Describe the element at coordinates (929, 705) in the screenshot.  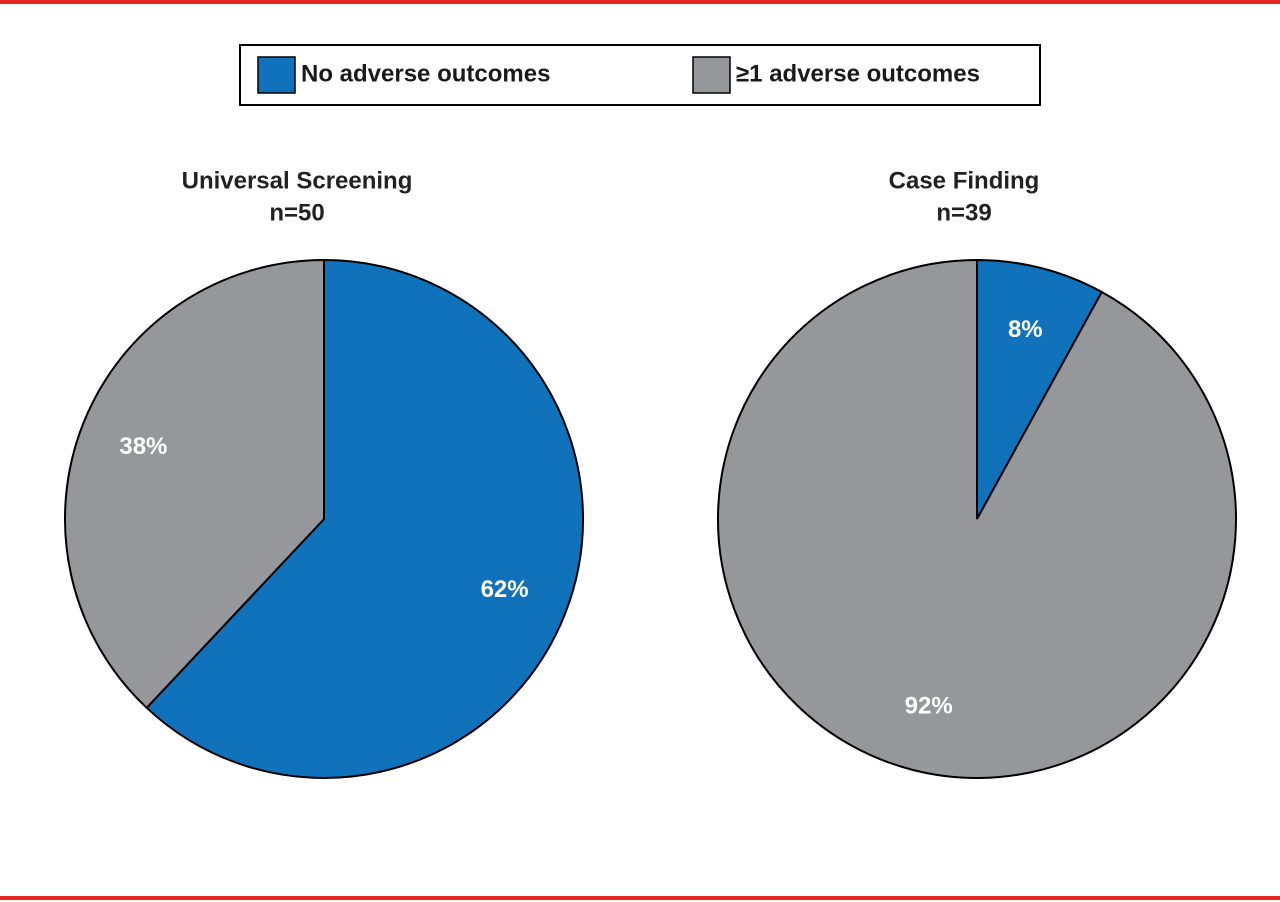
I see `slice-label: 92%` at that location.